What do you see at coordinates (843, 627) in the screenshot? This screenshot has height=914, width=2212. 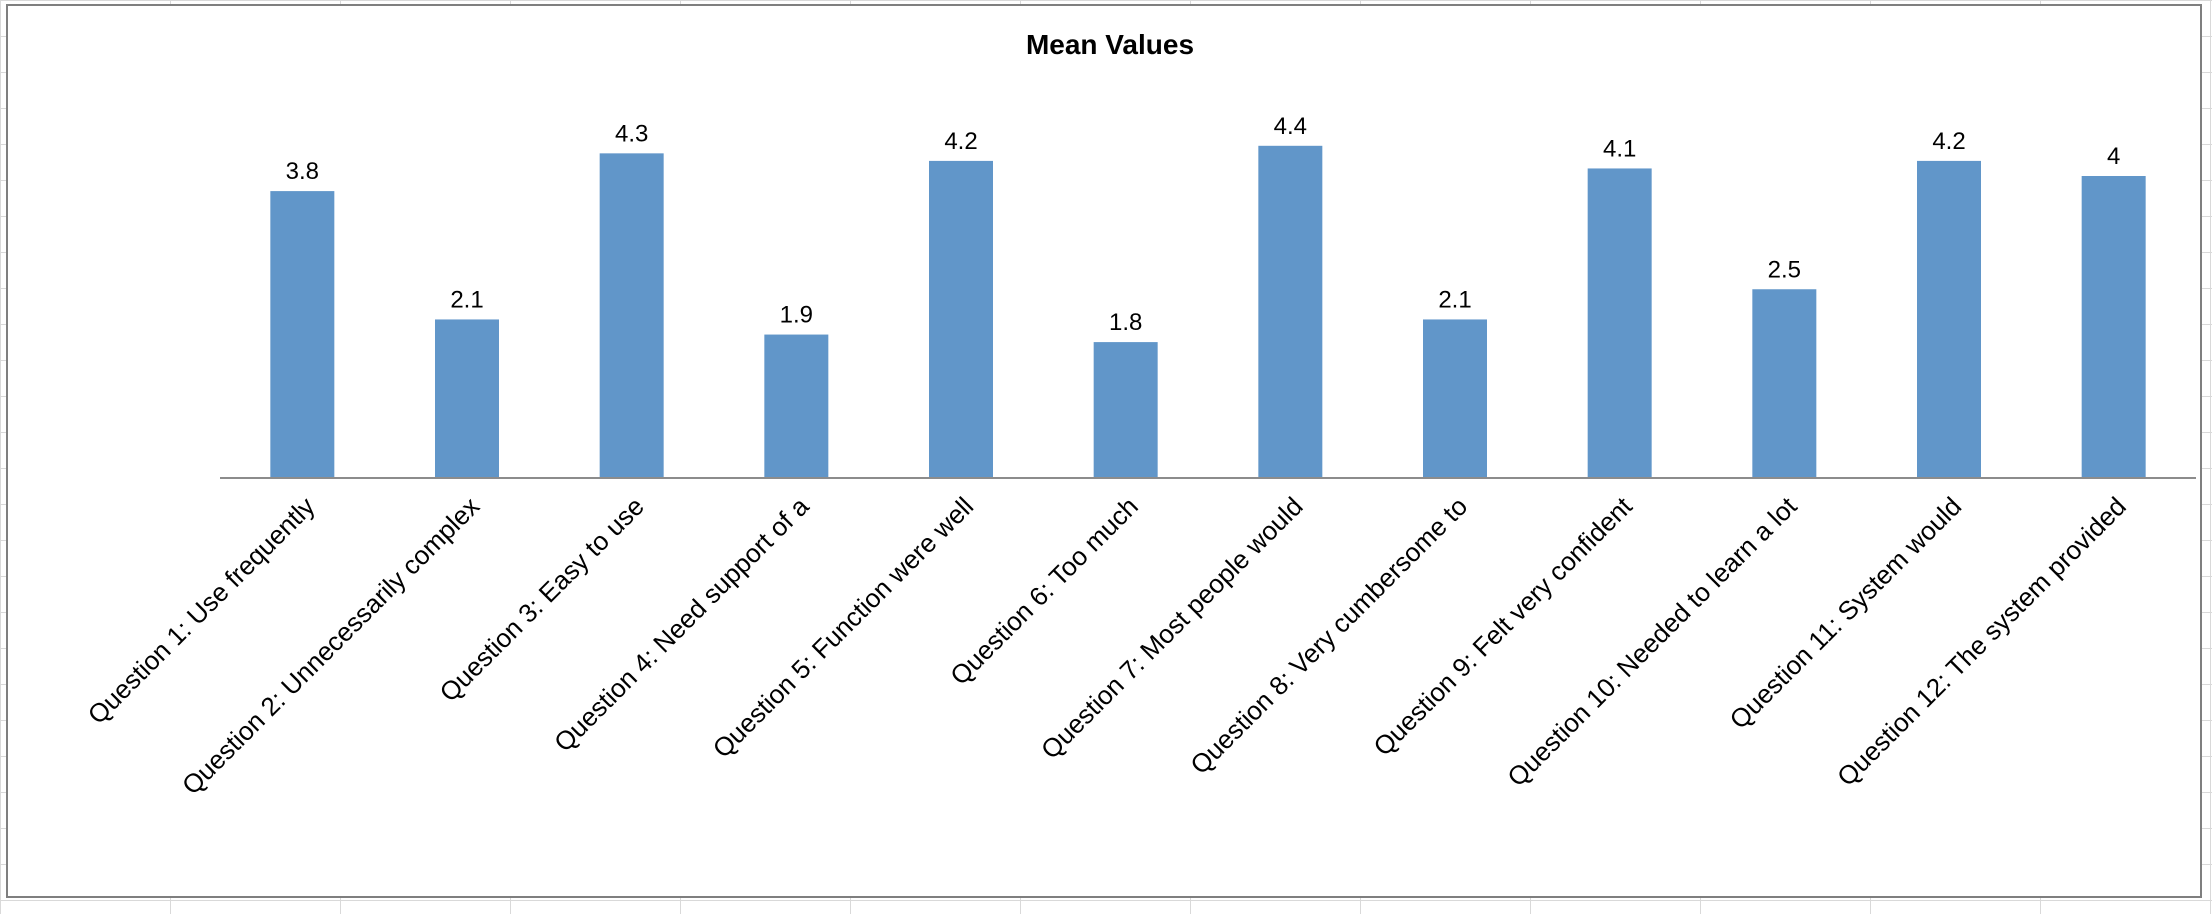 I see `tick-label-5: Question 5: Function were well` at bounding box center [843, 627].